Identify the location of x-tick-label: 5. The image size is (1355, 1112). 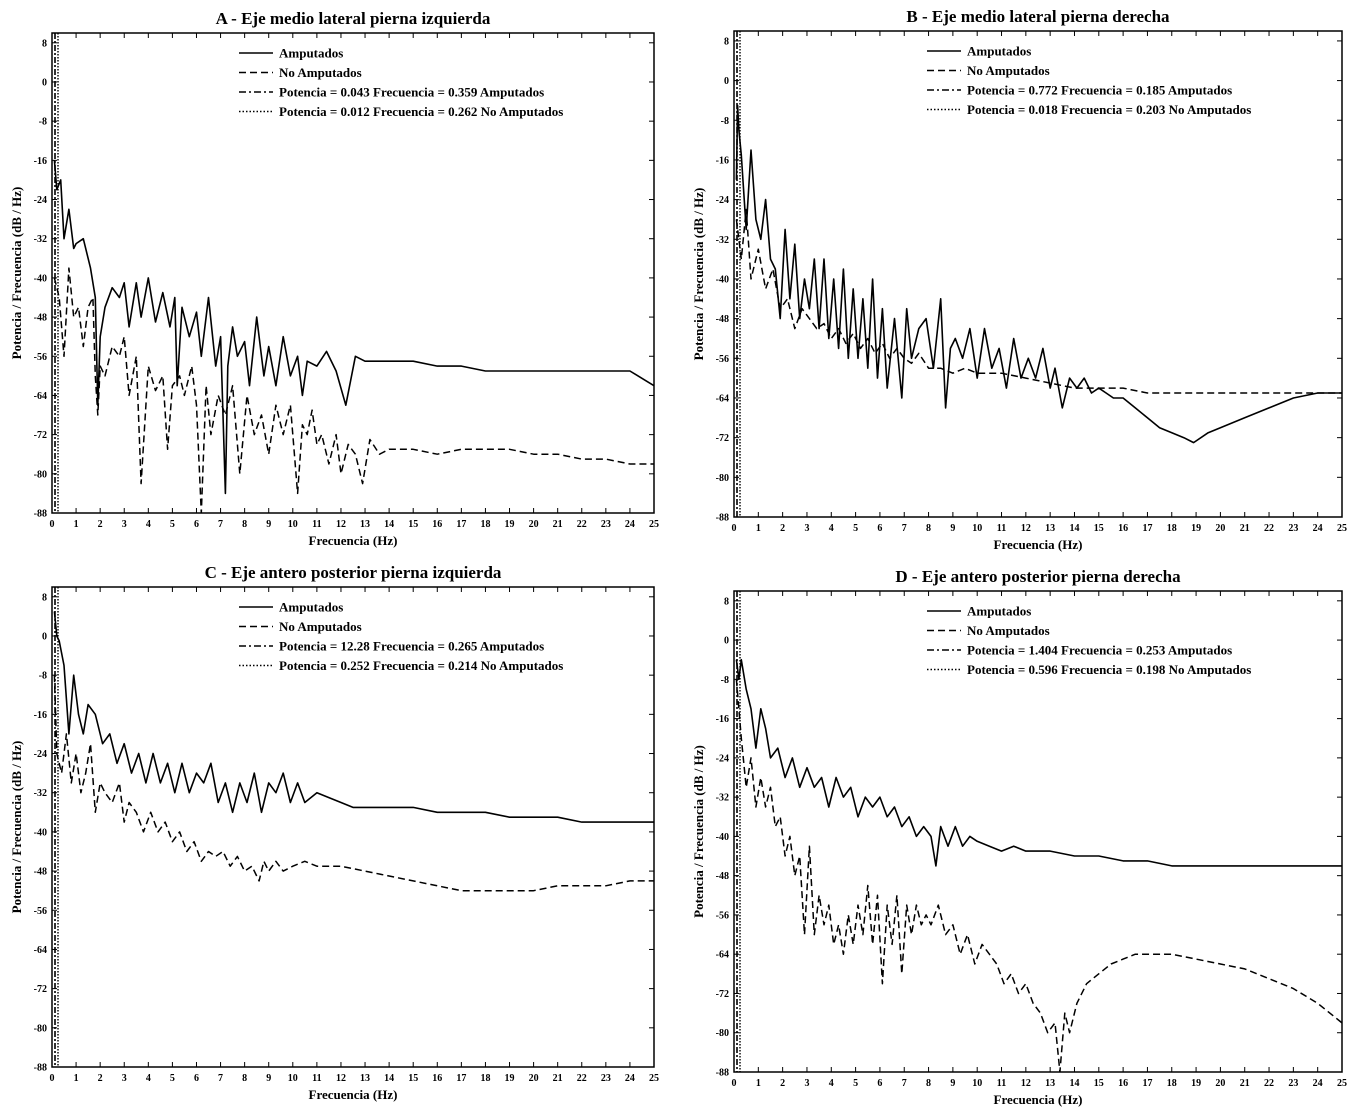
(172, 524).